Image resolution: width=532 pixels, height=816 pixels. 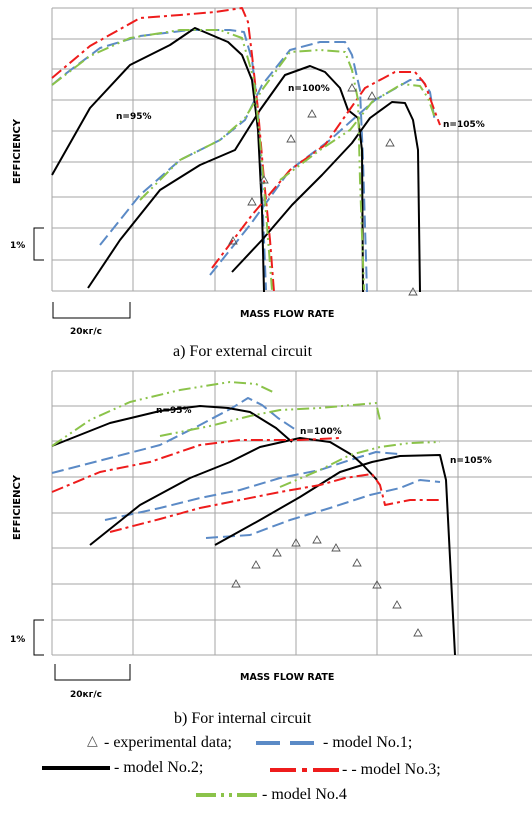 What do you see at coordinates (321, 432) in the screenshot?
I see `chart-b-annotation-n100: n=100%` at bounding box center [321, 432].